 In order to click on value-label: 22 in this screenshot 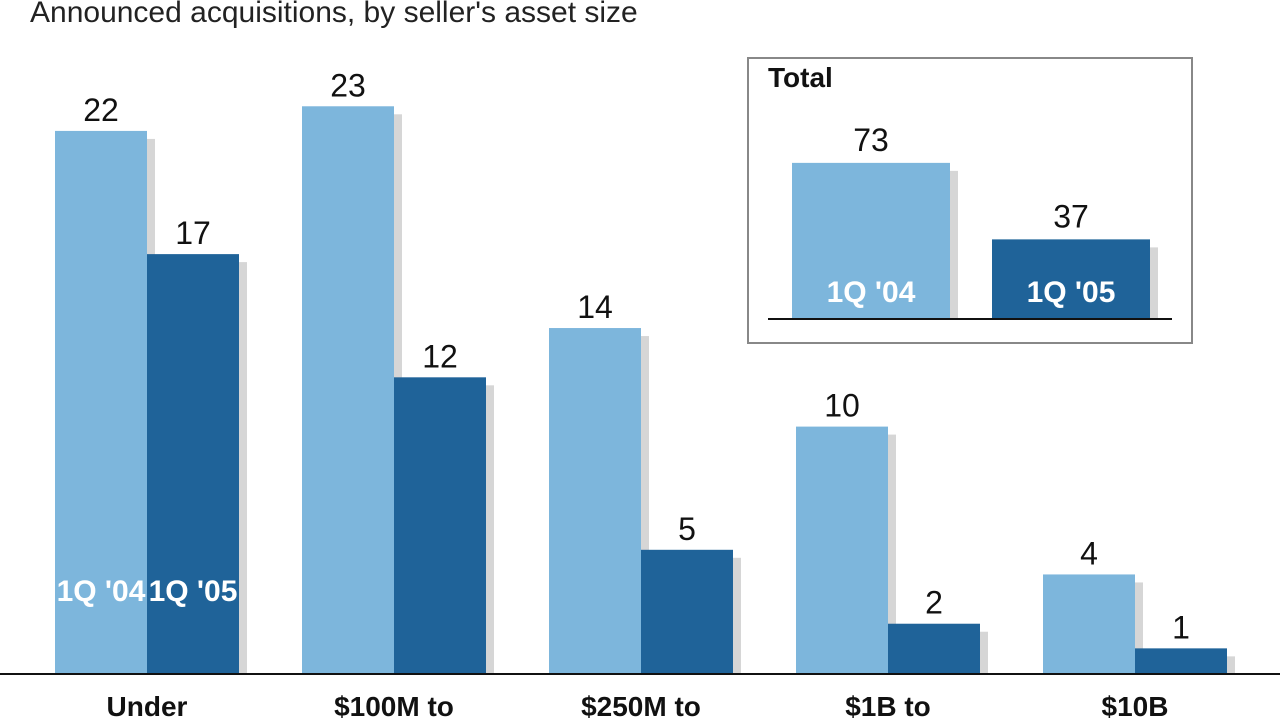, I will do `click(101, 110)`.